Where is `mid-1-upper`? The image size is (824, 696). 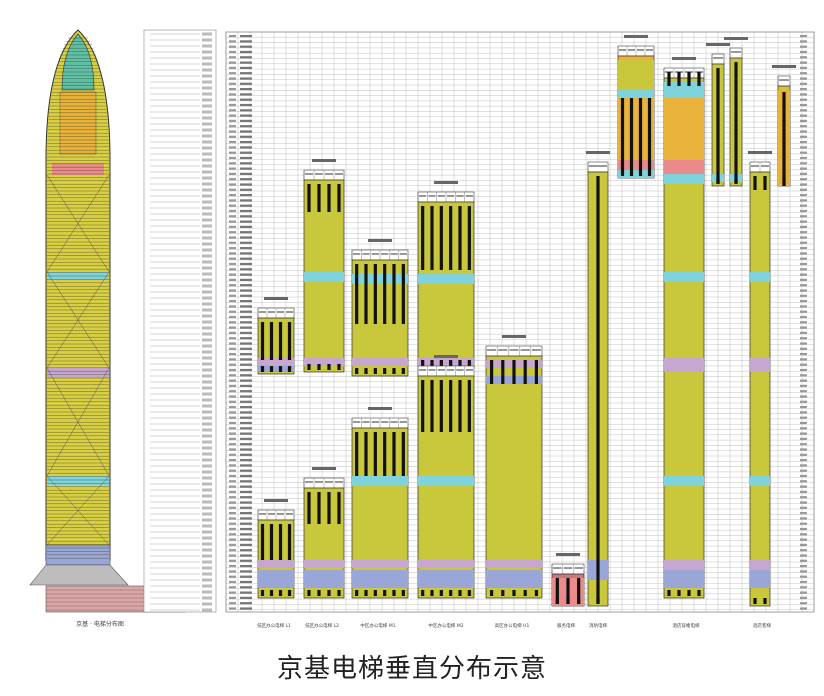 mid-1-upper is located at coordinates (380, 308).